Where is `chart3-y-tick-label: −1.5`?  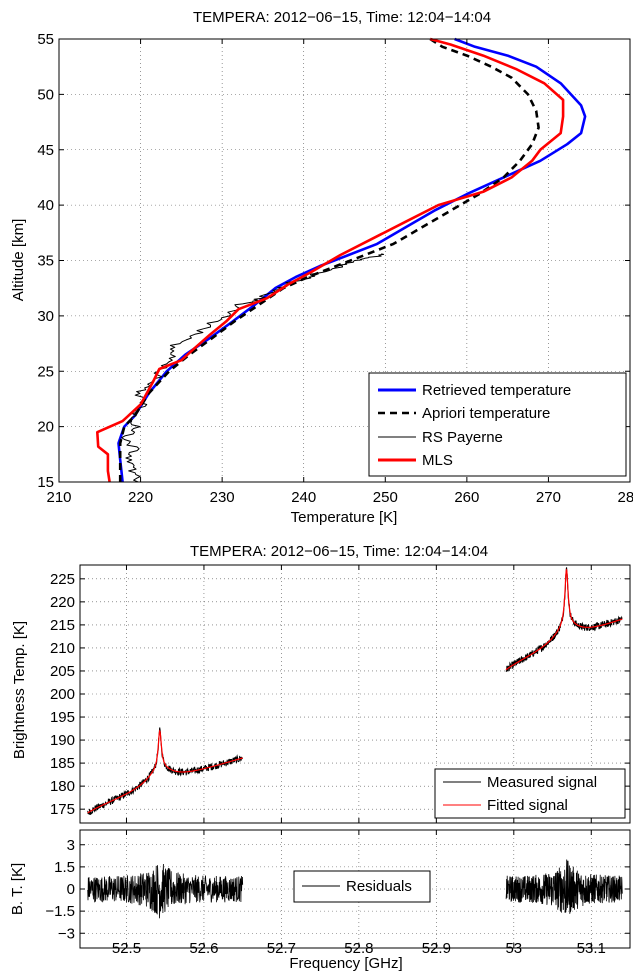
chart3-y-tick-label: −1.5 is located at coordinates (60, 911).